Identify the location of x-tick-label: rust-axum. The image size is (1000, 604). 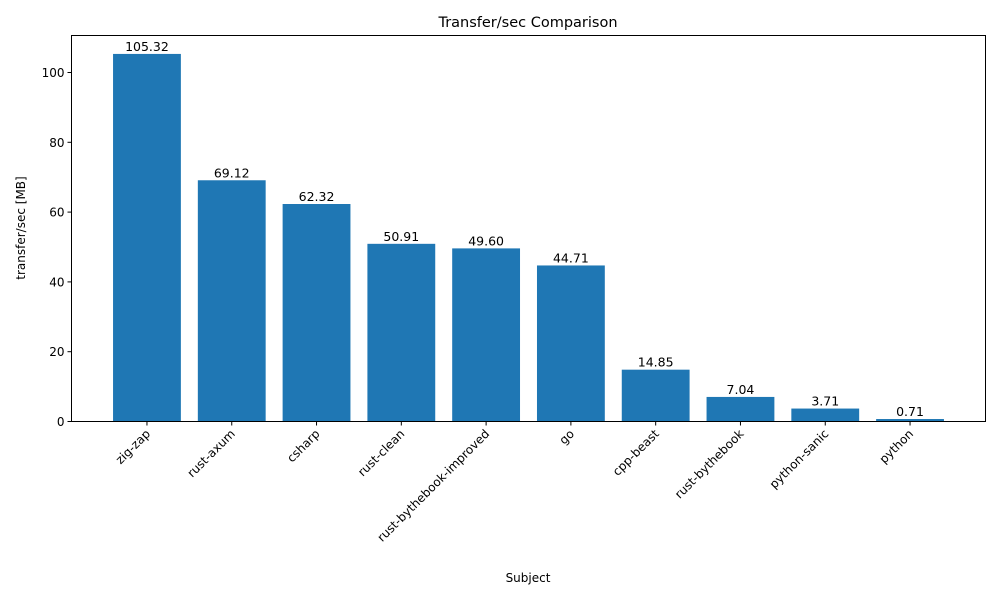
(210, 453).